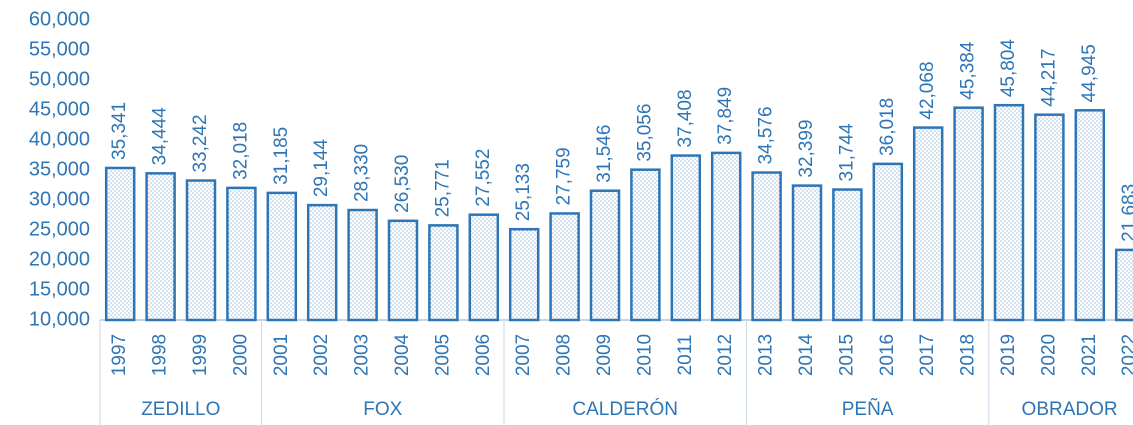 This screenshot has height=425, width=1133. Describe the element at coordinates (1048, 355) in the screenshot. I see `x-tick-label: 2020` at that location.